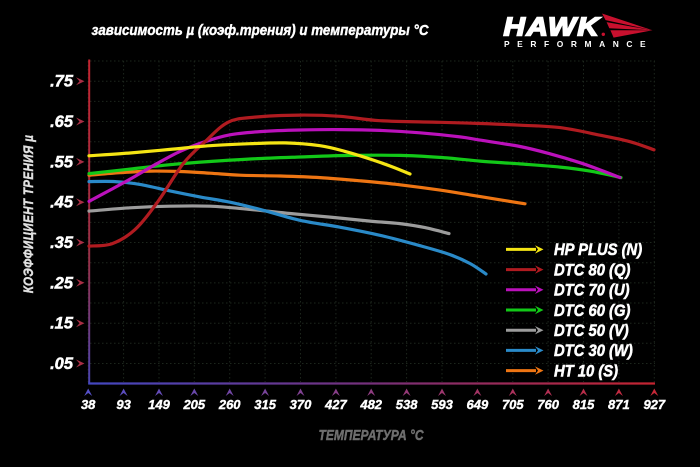  I want to click on svg-text: 38, so click(88, 404).